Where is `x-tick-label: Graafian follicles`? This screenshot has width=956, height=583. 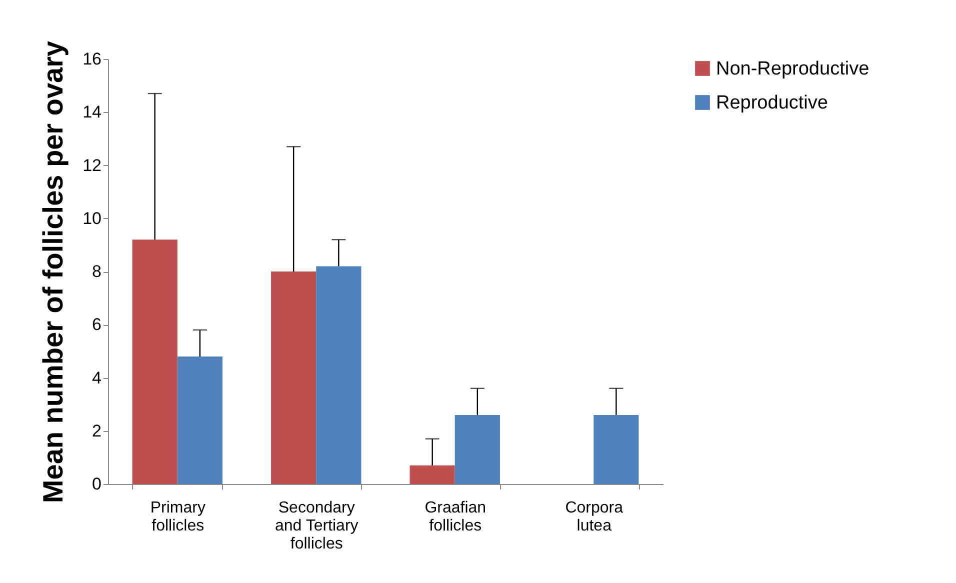
x-tick-label: Graafian follicles is located at coordinates (455, 517).